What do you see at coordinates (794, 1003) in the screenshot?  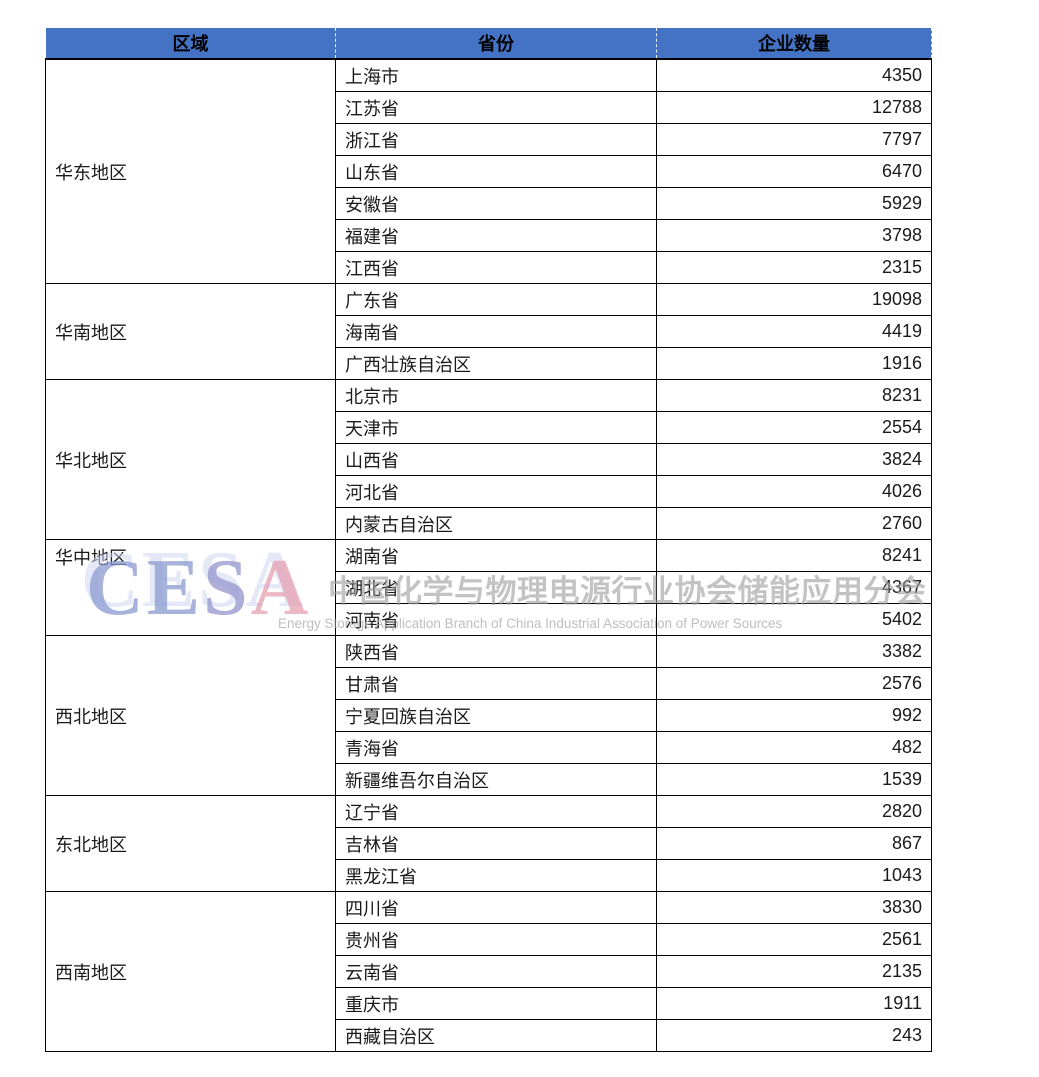 I see `enterprise-count-cell: 1911` at bounding box center [794, 1003].